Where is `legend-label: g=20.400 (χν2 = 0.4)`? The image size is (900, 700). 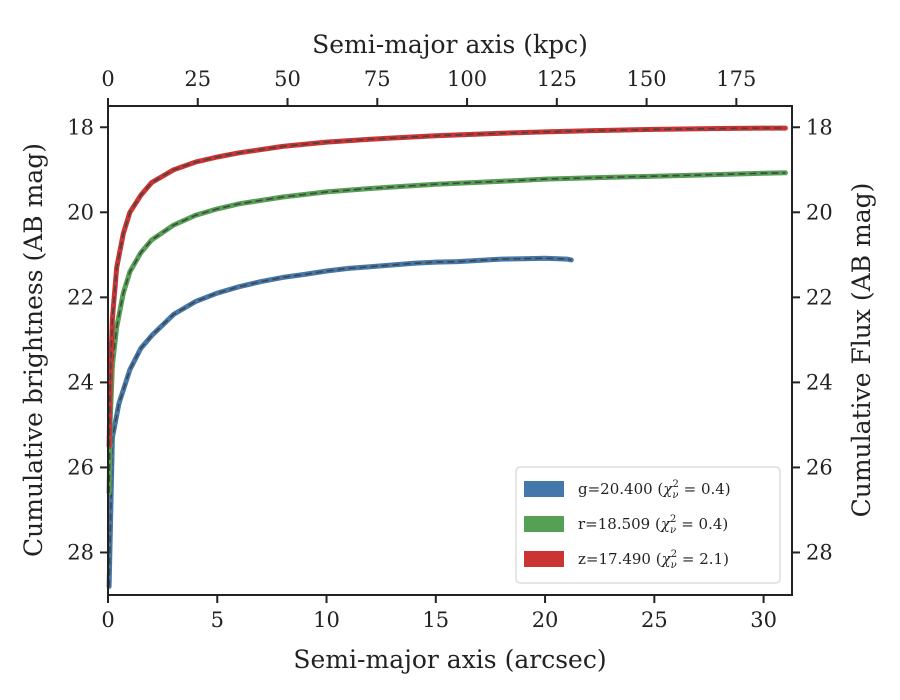
legend-label: g=20.400 (χν2 = 0.4) is located at coordinates (654, 490).